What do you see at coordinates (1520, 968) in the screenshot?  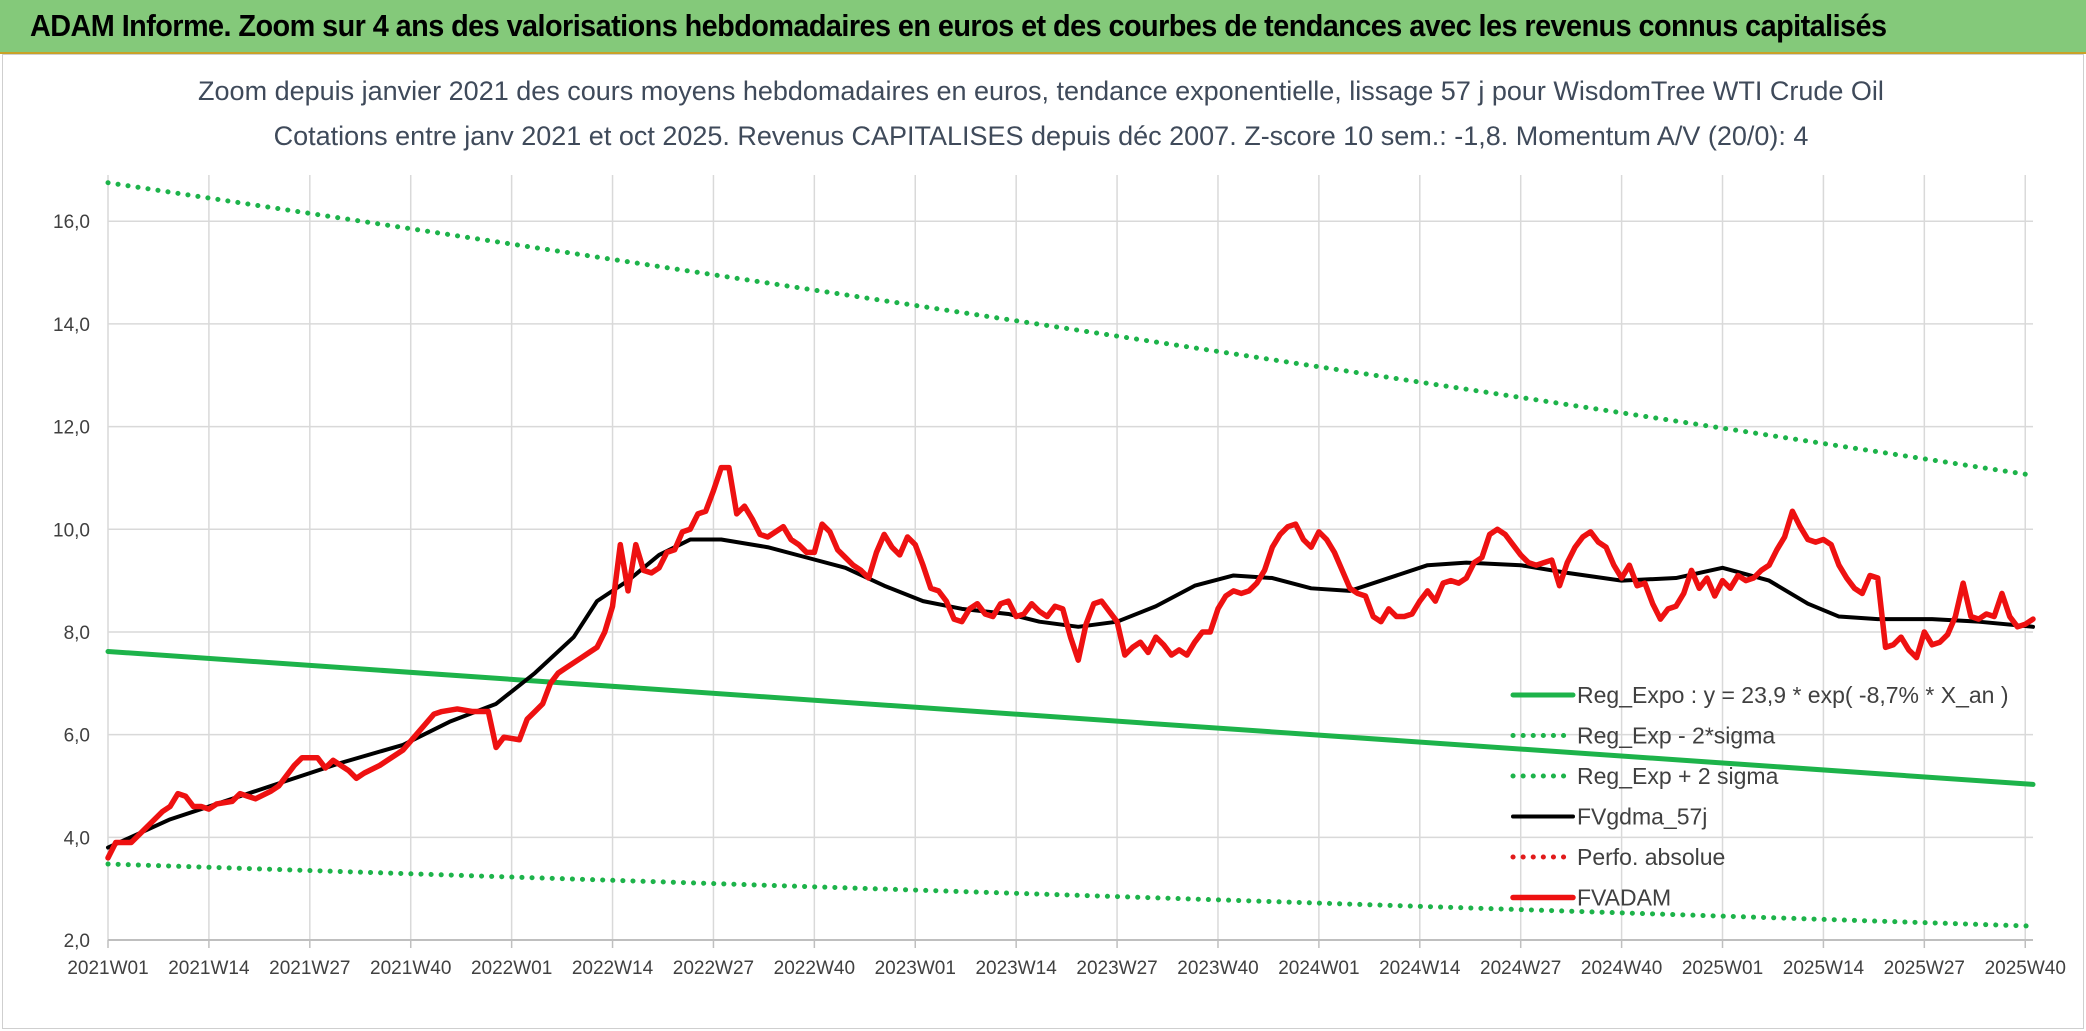 I see `x-tick-label: 2024W27` at bounding box center [1520, 968].